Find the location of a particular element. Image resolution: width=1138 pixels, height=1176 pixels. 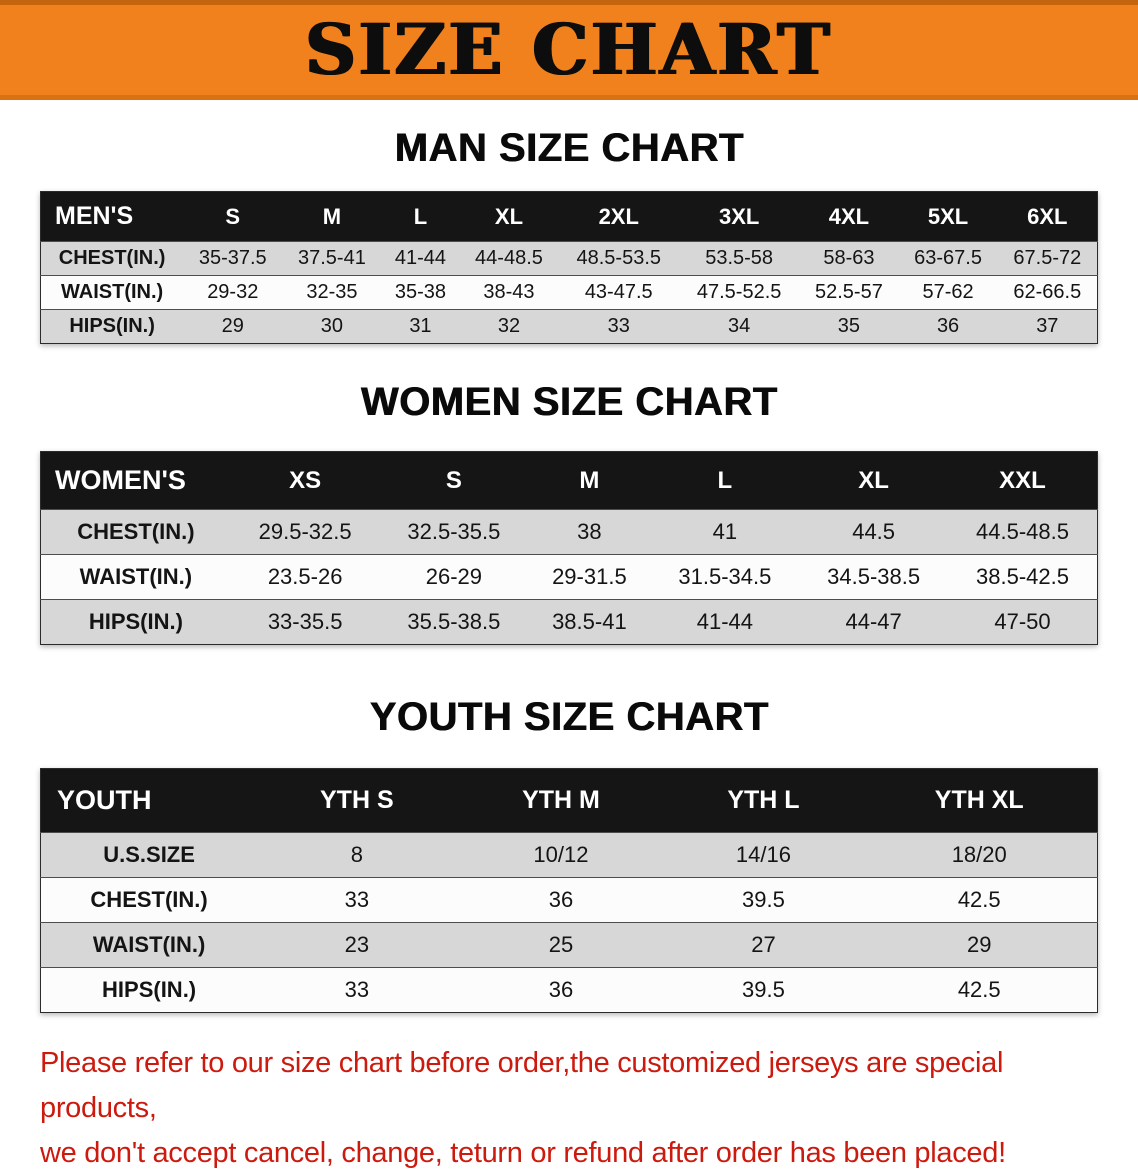

measurement-value-cell: 23.5-26 is located at coordinates (305, 576).